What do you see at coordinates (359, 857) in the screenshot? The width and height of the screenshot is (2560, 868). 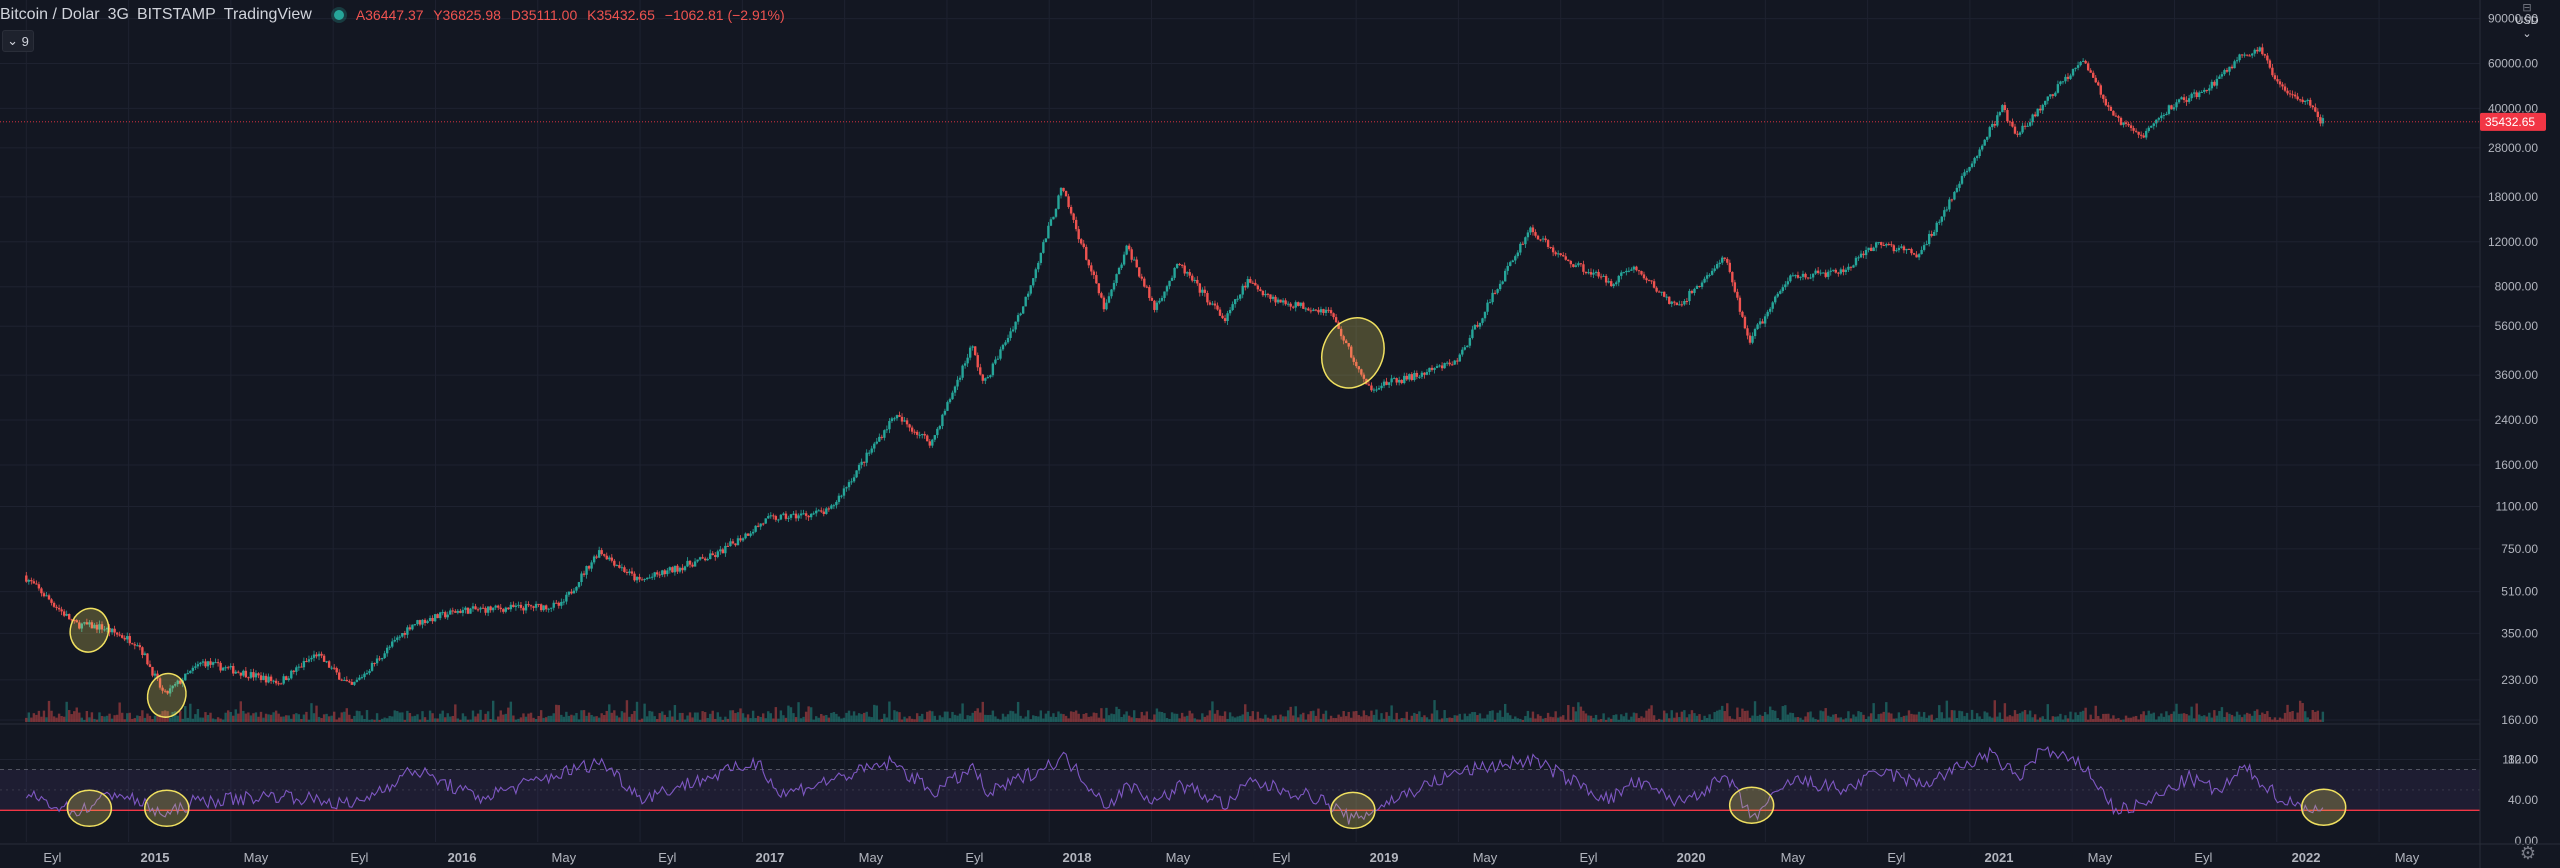 I see `time-tick-label: Eyl` at bounding box center [359, 857].